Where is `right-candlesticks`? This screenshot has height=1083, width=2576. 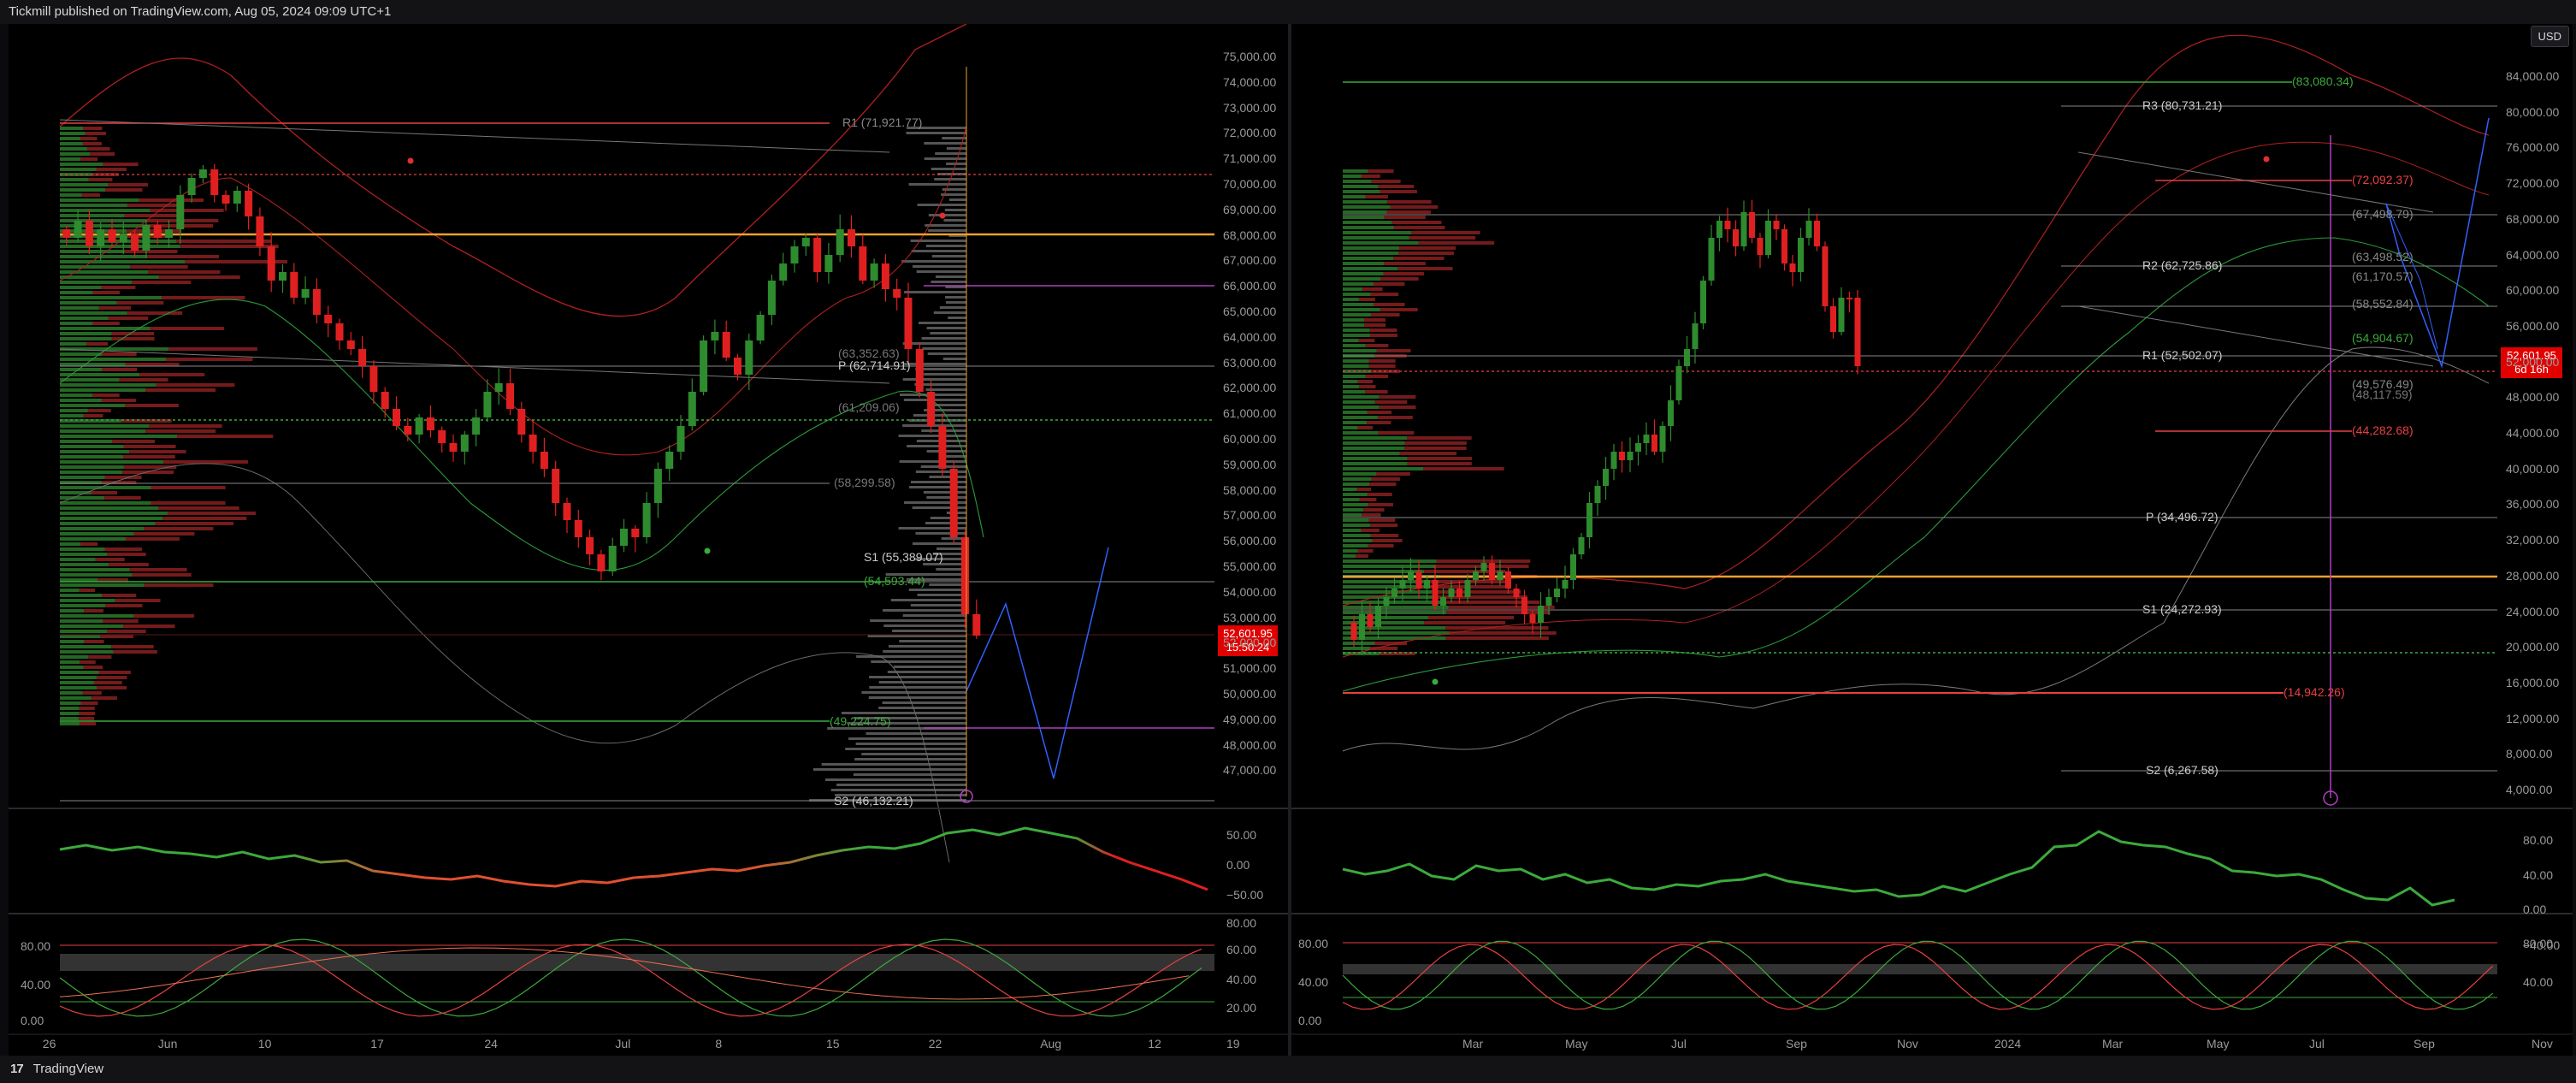
right-candlesticks is located at coordinates (1605, 427).